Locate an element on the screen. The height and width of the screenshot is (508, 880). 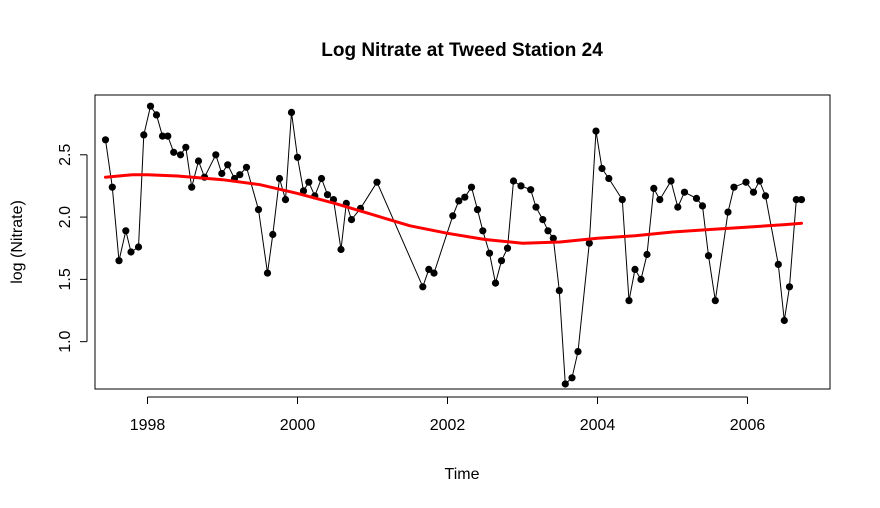
x-tick-label: 2000 is located at coordinates (298, 425).